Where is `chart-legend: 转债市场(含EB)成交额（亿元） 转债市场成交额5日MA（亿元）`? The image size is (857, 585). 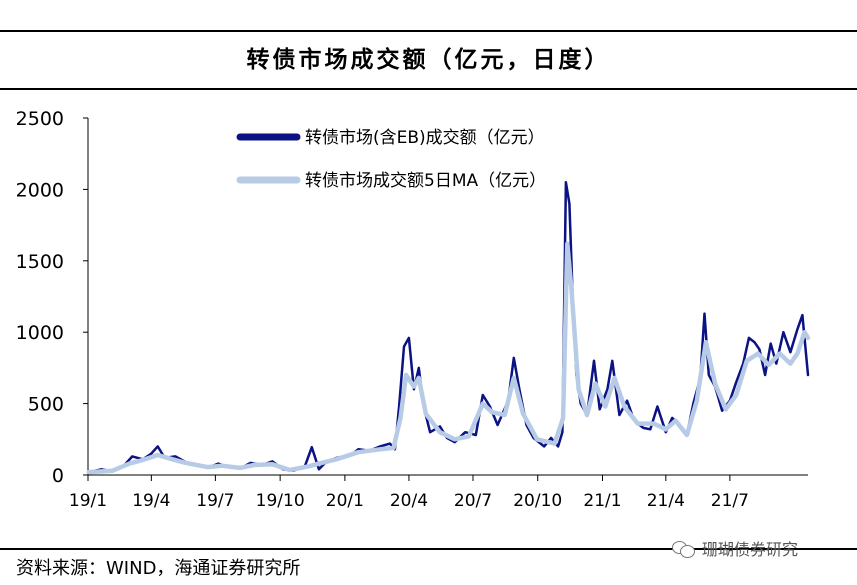
chart-legend: 转债市场(含EB)成交额（亿元） 转债市场成交额5日MA（亿元） is located at coordinates (391, 159).